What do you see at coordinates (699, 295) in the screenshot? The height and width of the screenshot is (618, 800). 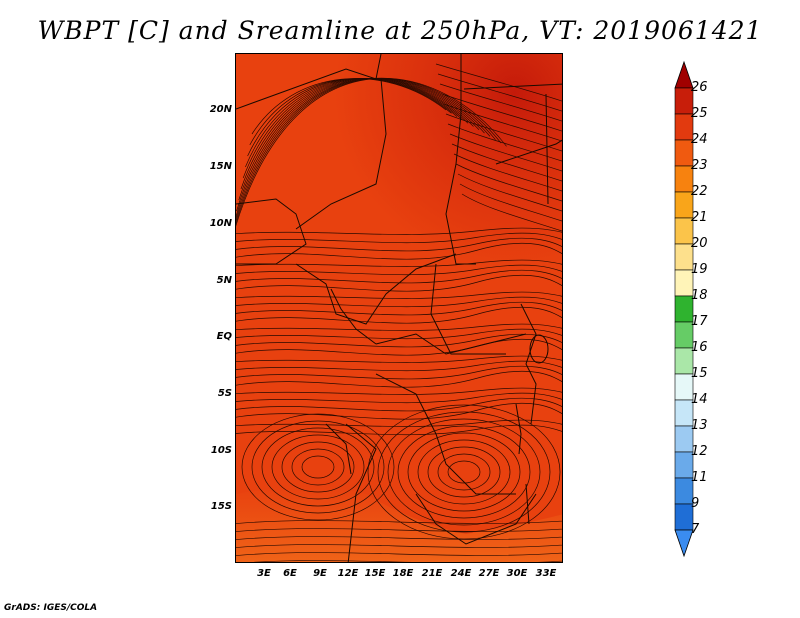 I see `colorbar-label: 18` at bounding box center [699, 295].